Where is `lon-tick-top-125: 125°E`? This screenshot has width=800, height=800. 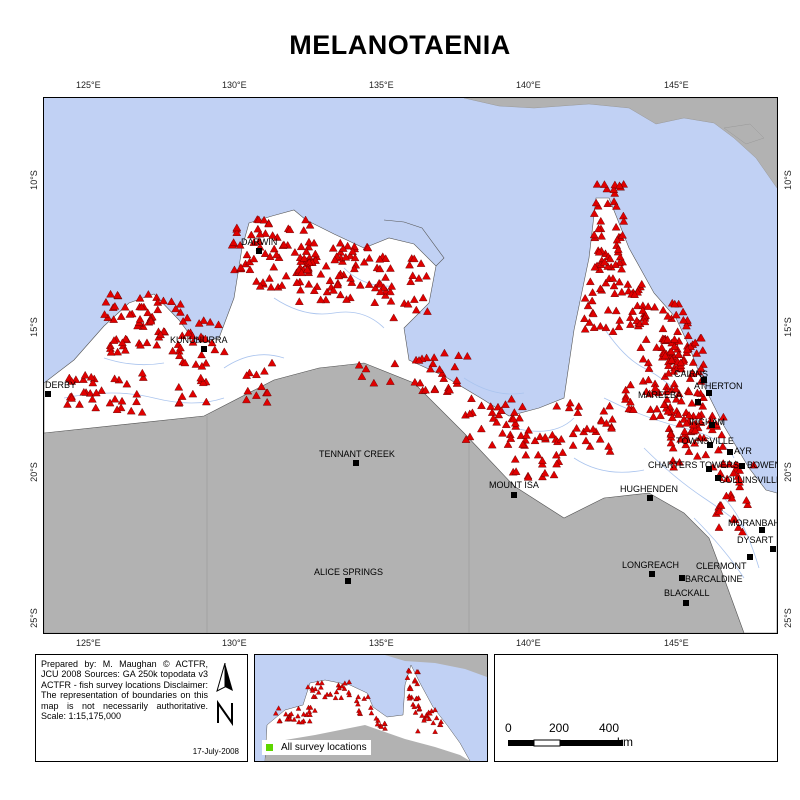 lon-tick-top-125: 125°E is located at coordinates (88, 85).